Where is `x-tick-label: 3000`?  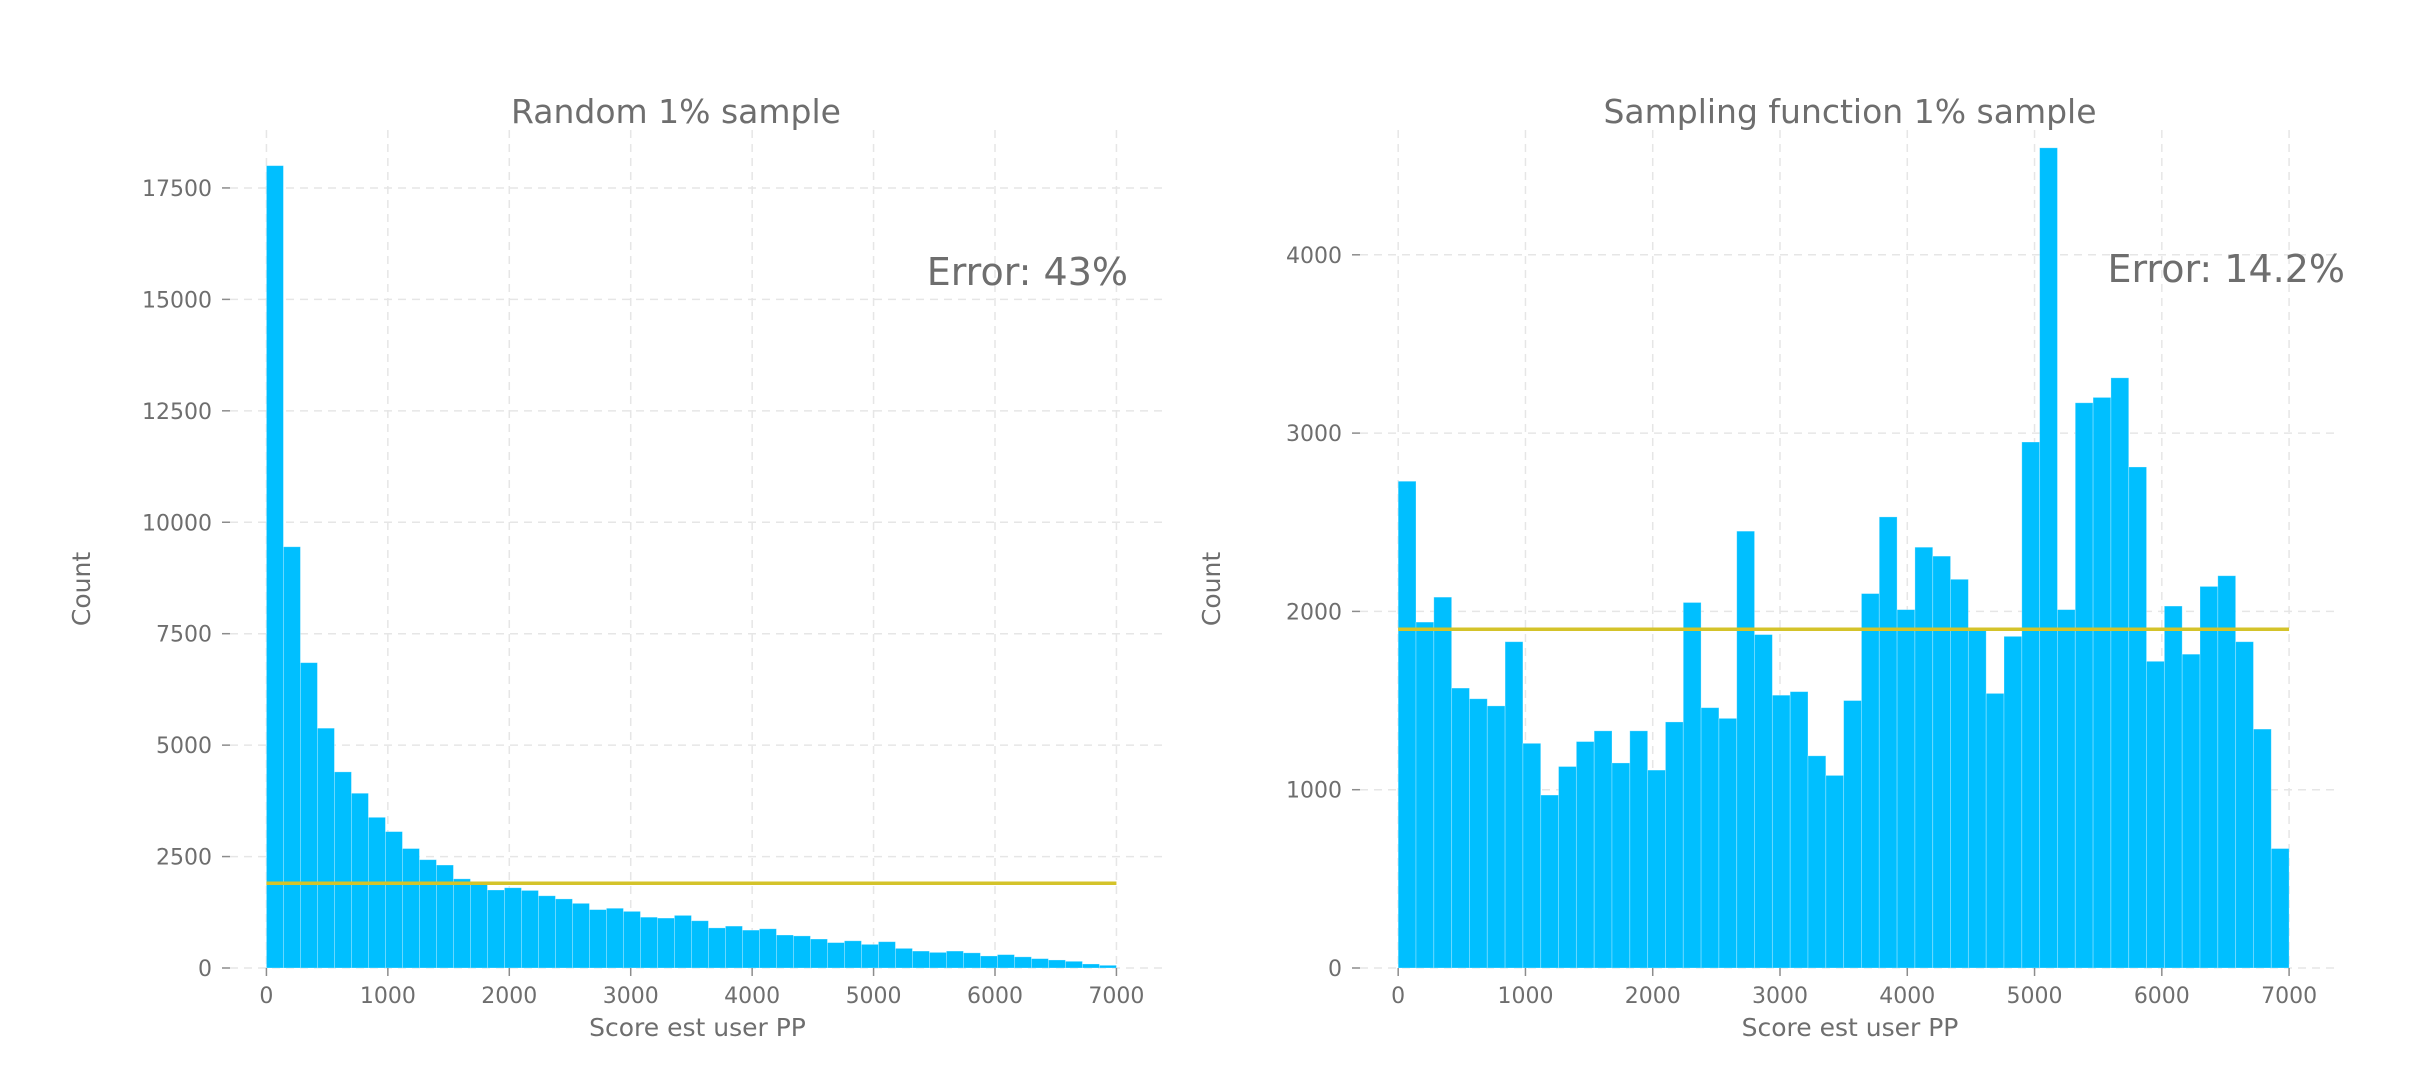
x-tick-label: 3000 is located at coordinates (631, 996).